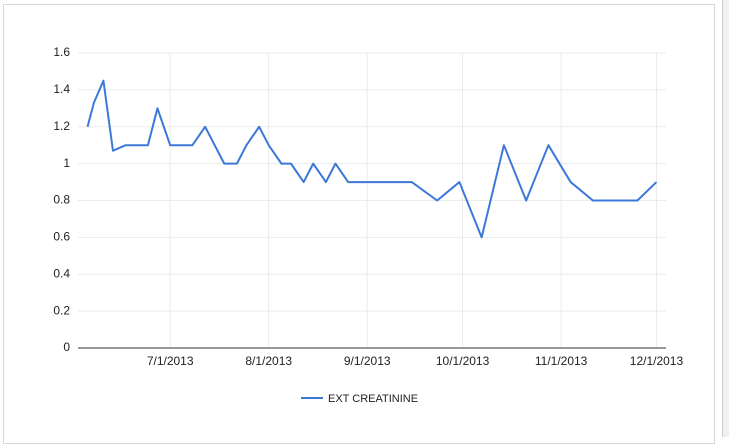 Image resolution: width=729 pixels, height=444 pixels. What do you see at coordinates (61, 273) in the screenshot?
I see `y-tick-label: 0.4` at bounding box center [61, 273].